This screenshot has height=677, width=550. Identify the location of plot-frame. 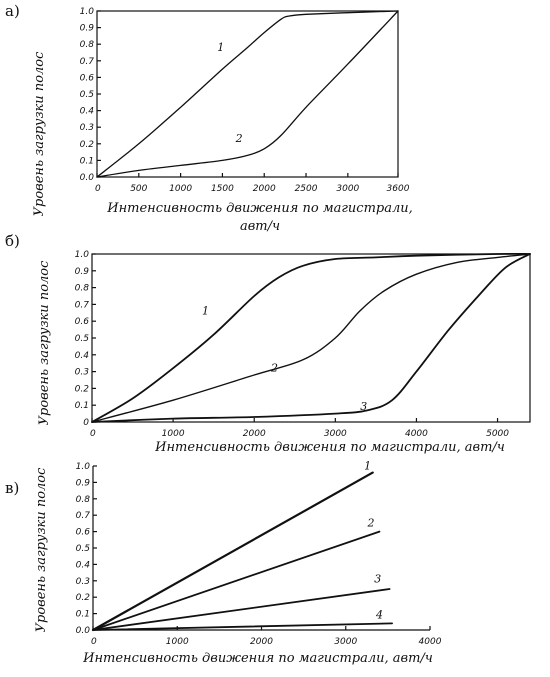
(247, 94).